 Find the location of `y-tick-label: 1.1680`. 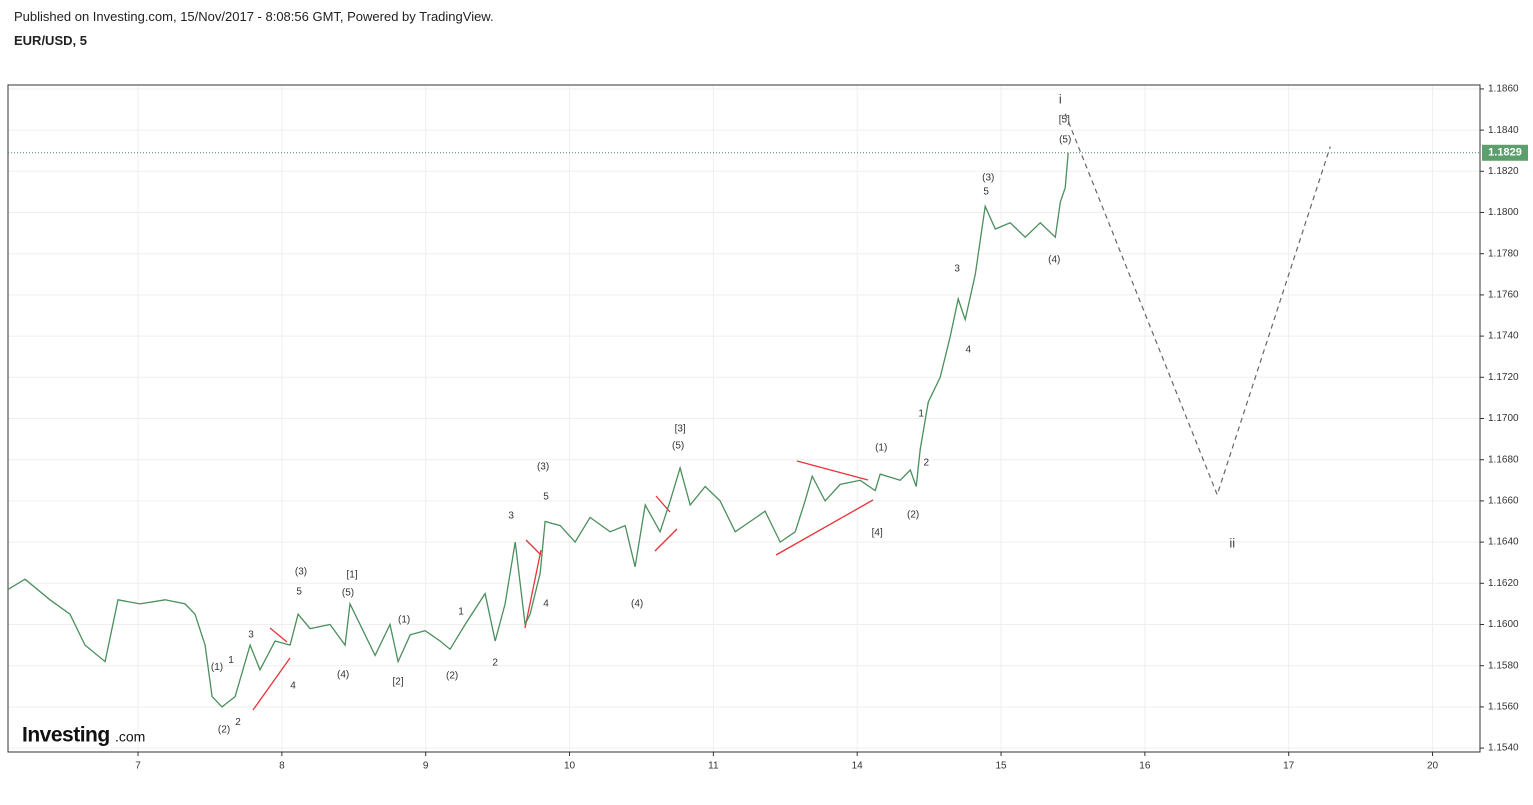

y-tick-label: 1.1680 is located at coordinates (1503, 459).